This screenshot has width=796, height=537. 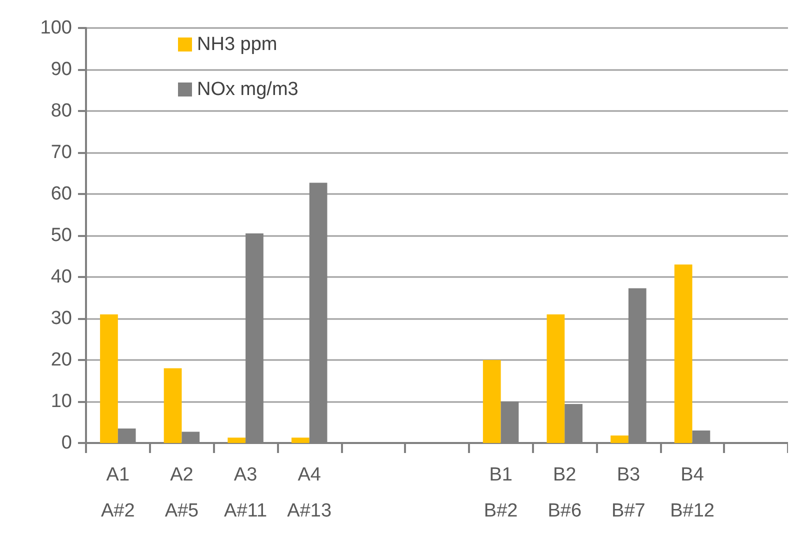 I want to click on y-tick-label: 10, so click(x=61, y=401).